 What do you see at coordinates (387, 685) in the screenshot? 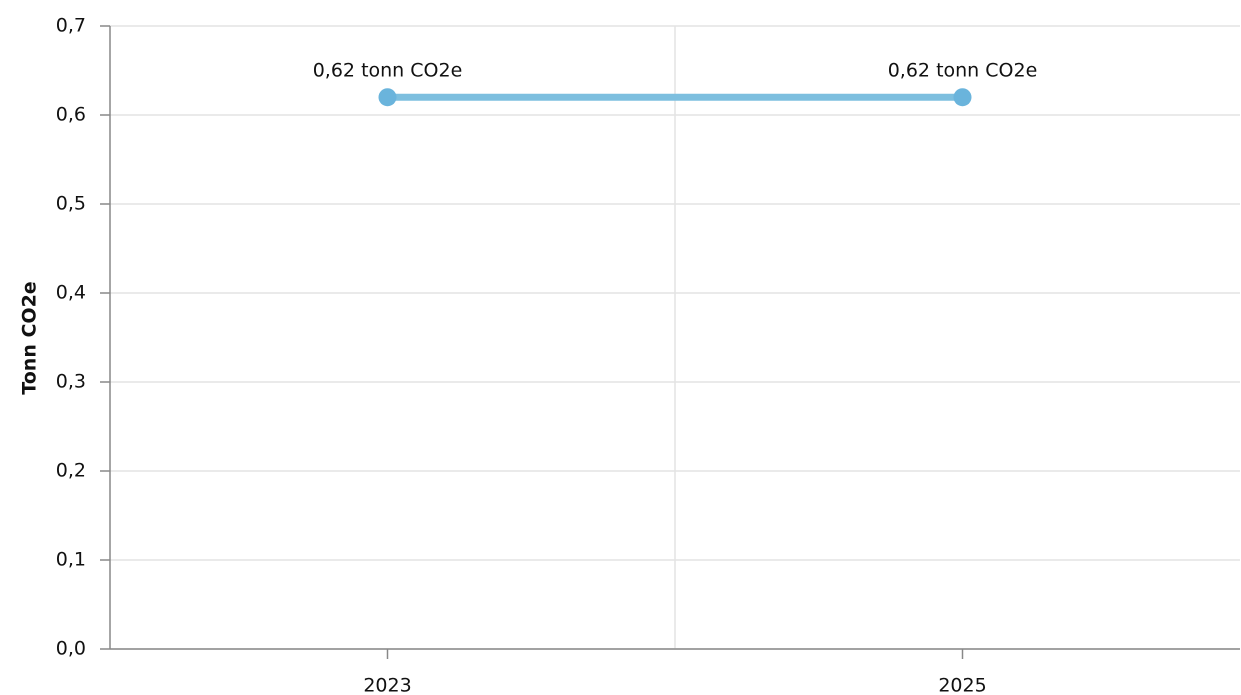
I see `x-tick-label: 2023` at bounding box center [387, 685].